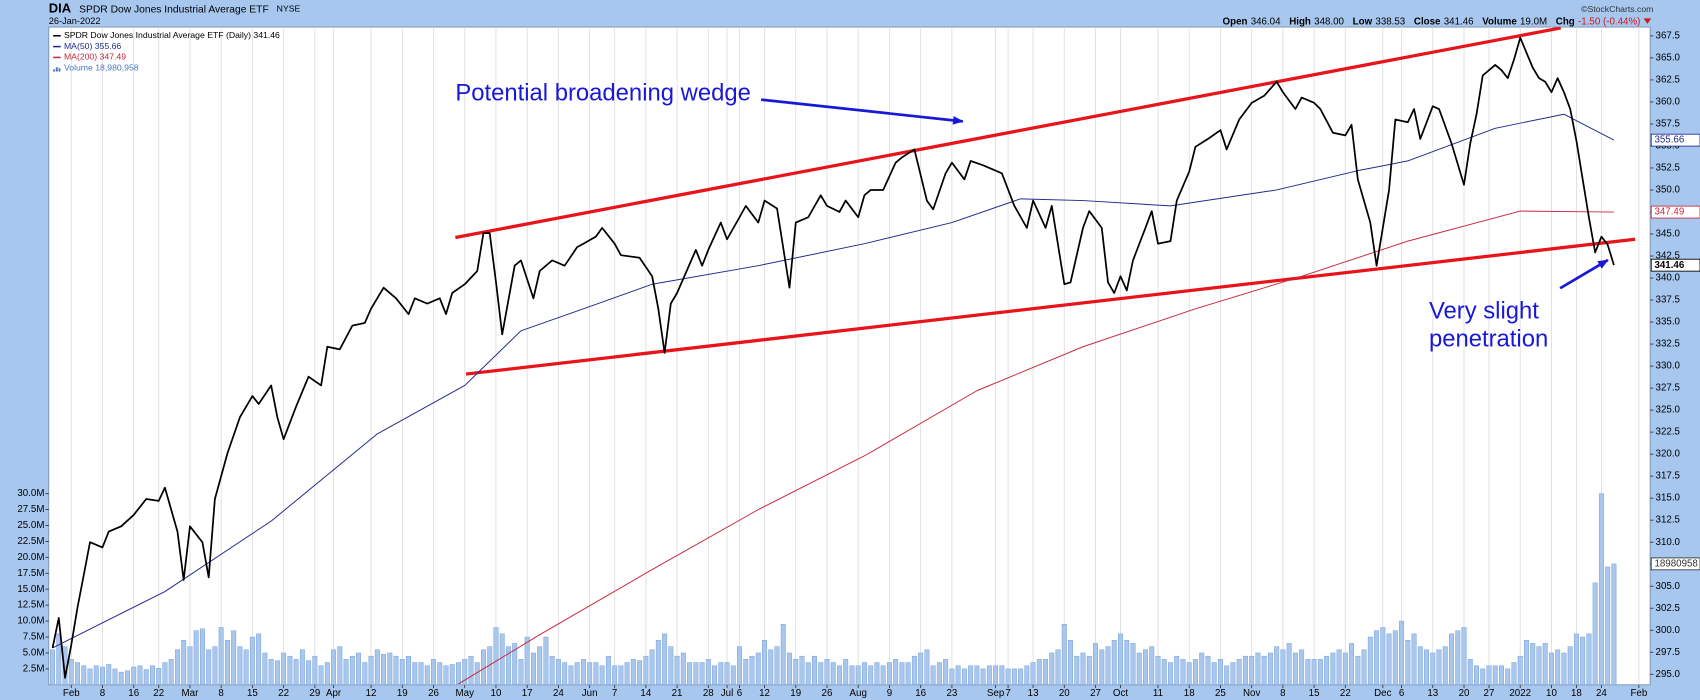 The image size is (1700, 700). What do you see at coordinates (133, 693) in the screenshot?
I see `x-tick-label: 16` at bounding box center [133, 693].